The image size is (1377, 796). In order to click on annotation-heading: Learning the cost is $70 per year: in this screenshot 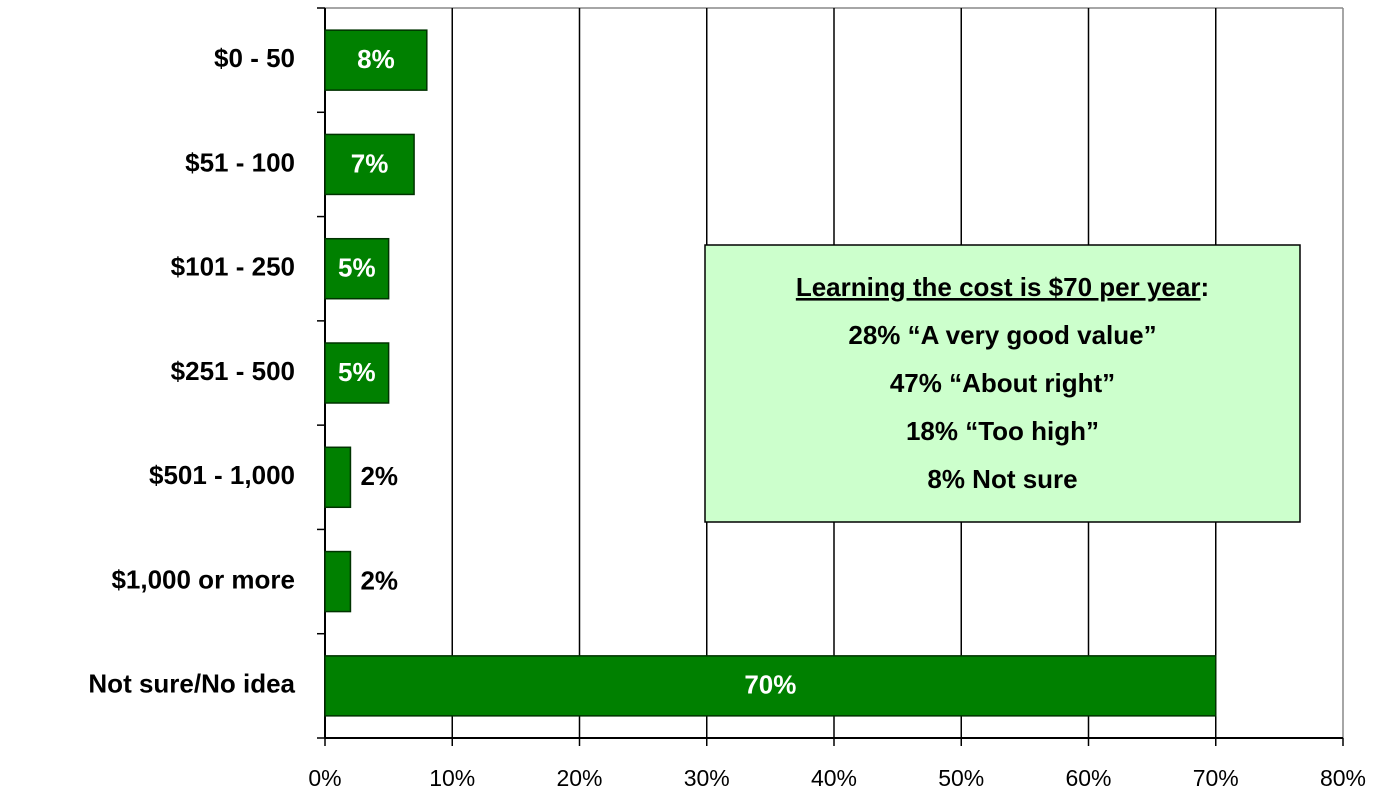, I will do `click(1002, 287)`.